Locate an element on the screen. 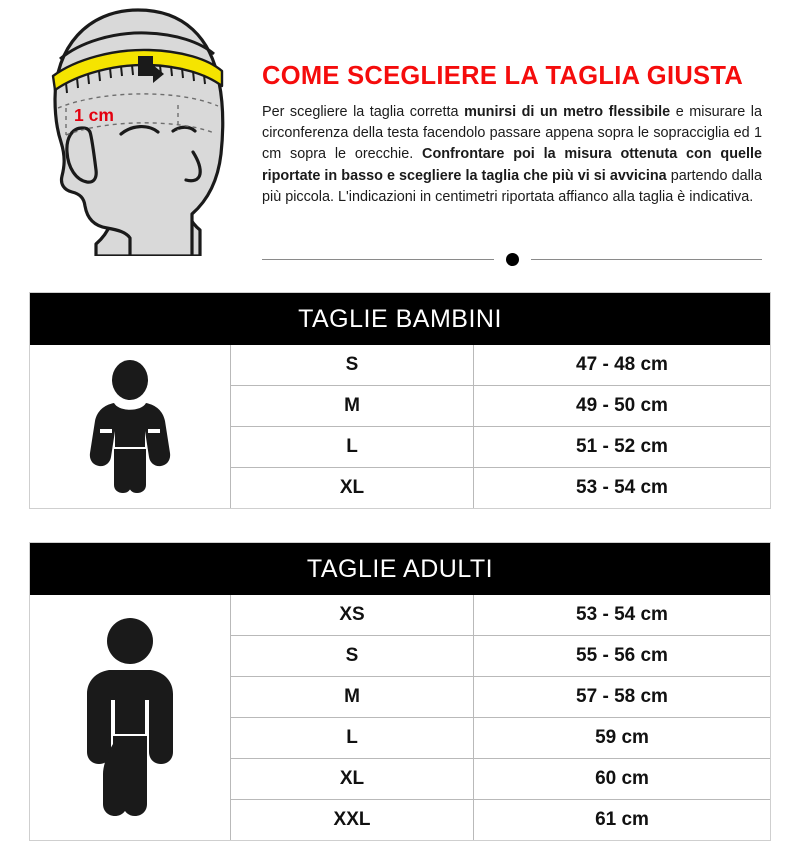 Image resolution: width=800 pixels, height=856 pixels. adult-pictogram-cell is located at coordinates (130, 717).